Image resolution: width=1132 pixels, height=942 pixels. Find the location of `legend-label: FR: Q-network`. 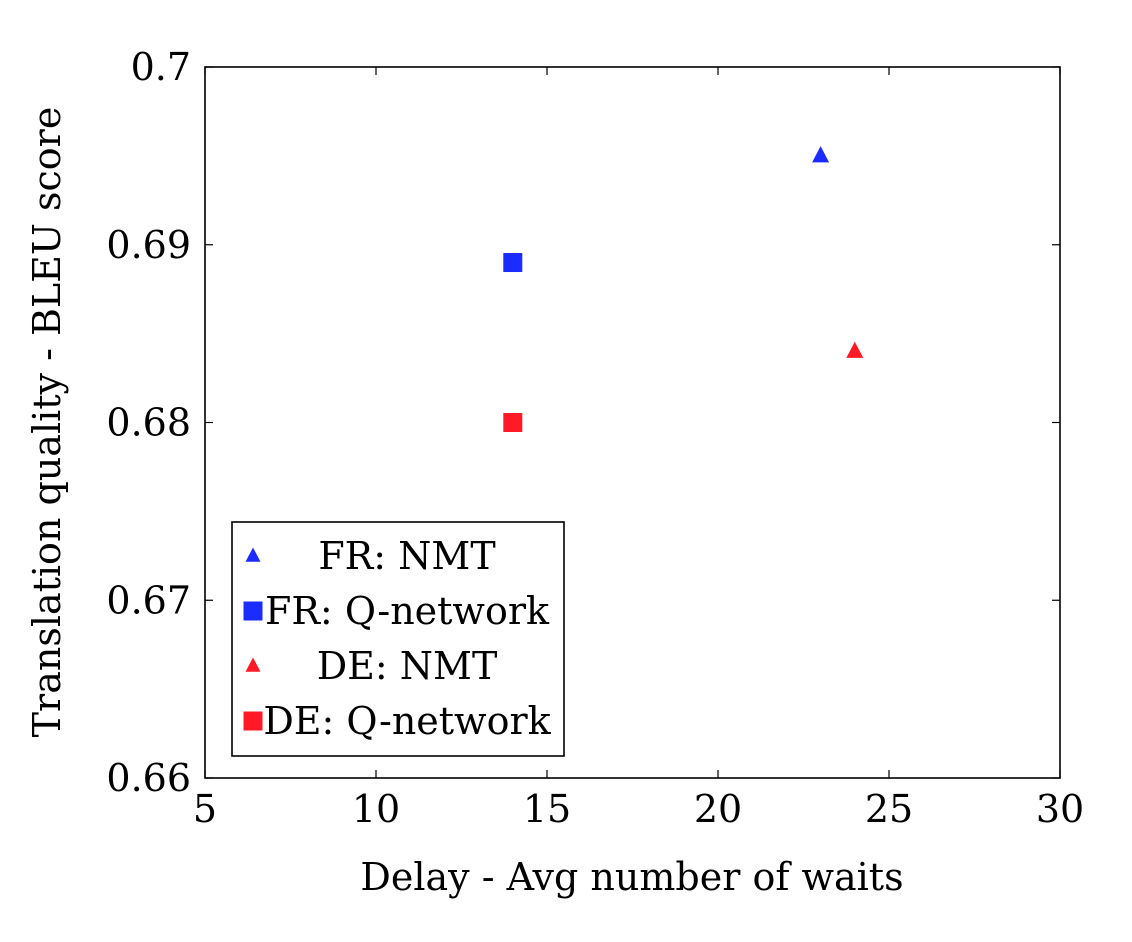

legend-label: FR: Q-network is located at coordinates (407, 611).